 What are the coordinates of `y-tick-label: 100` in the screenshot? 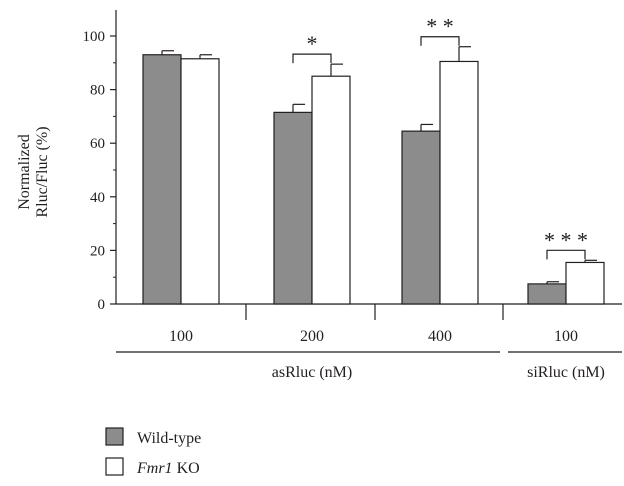 It's located at (94, 37).